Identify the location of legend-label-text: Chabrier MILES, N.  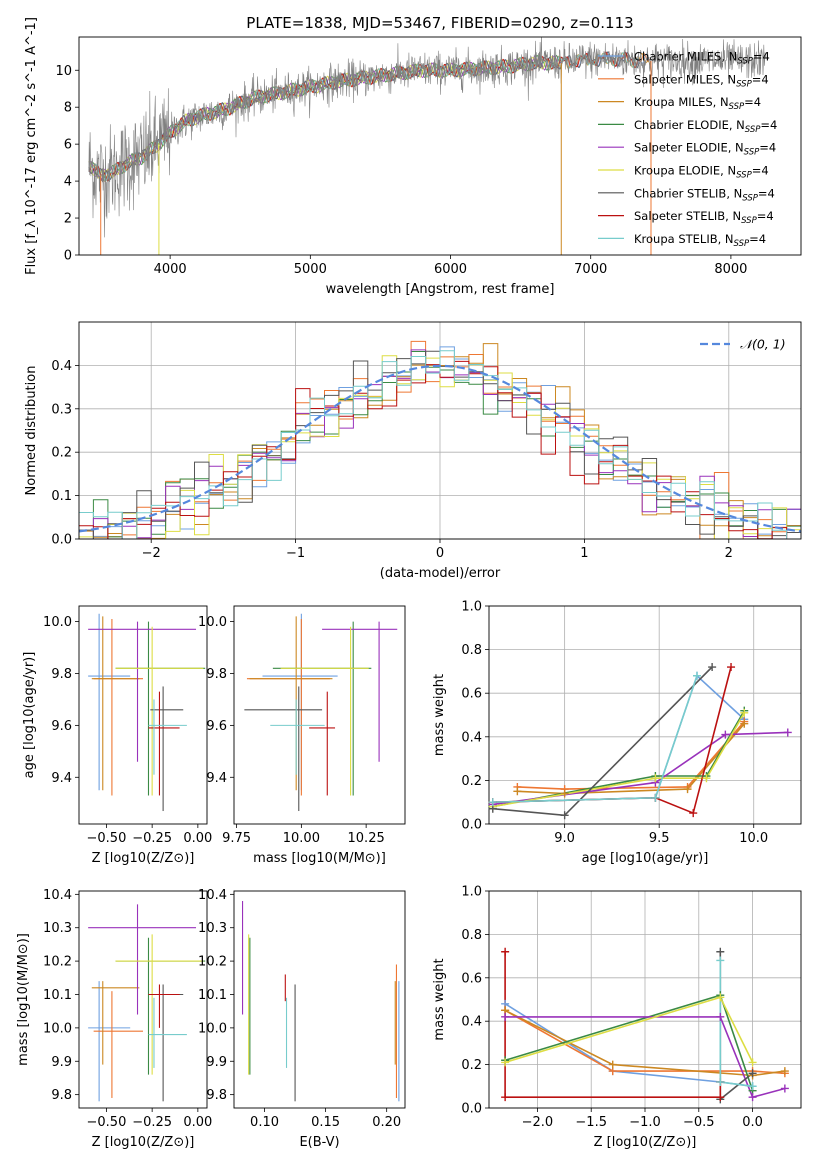
(685, 57).